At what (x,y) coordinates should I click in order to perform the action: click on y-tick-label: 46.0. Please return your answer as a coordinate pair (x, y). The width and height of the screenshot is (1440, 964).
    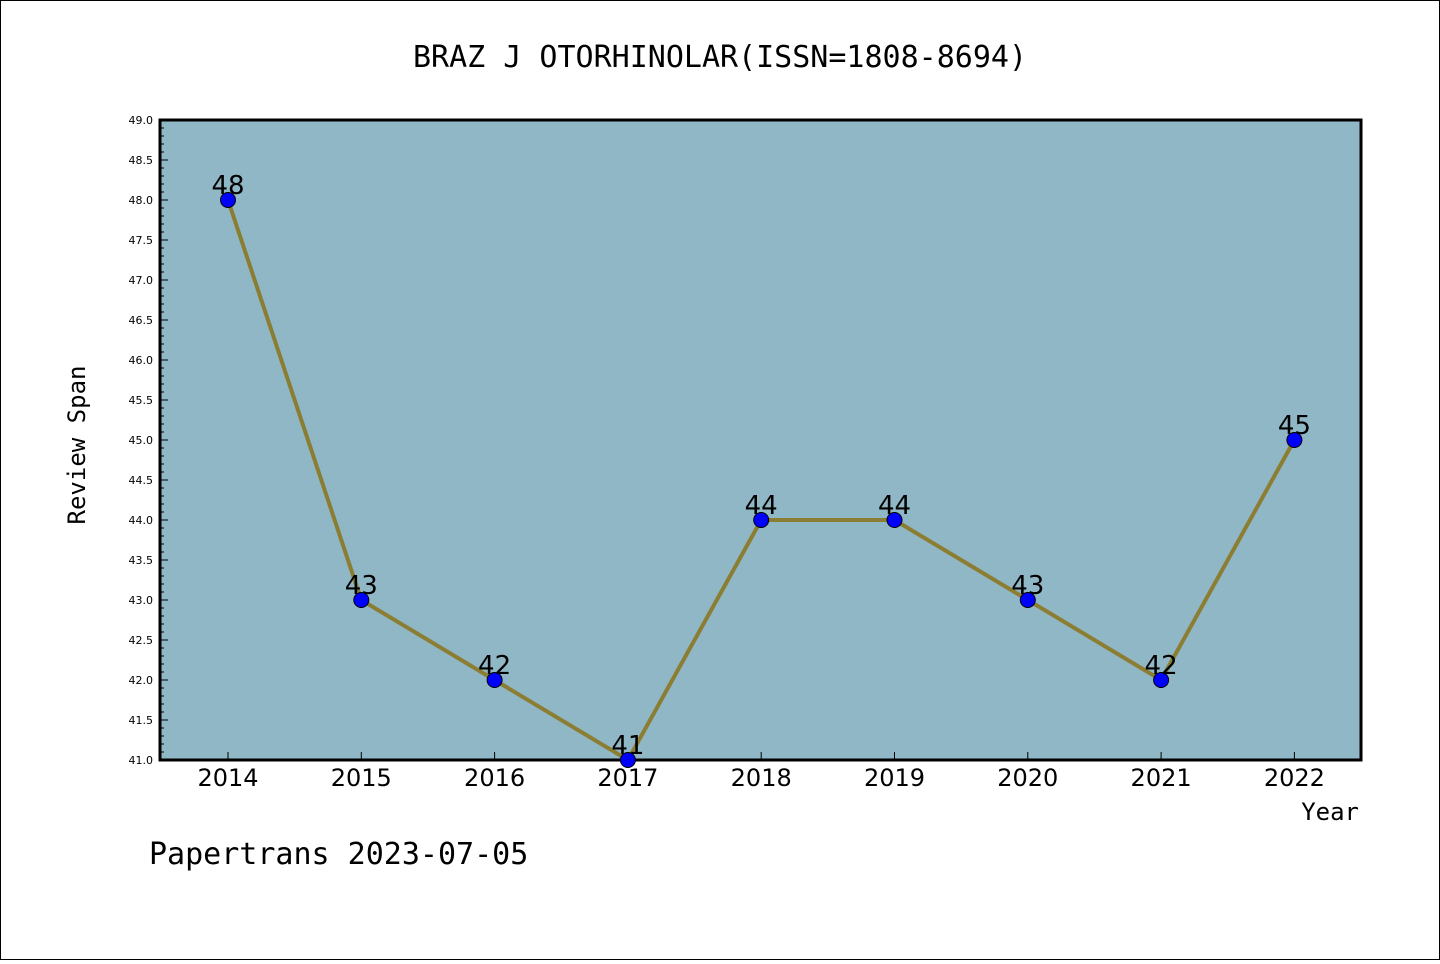
    Looking at the image, I should click on (141, 360).